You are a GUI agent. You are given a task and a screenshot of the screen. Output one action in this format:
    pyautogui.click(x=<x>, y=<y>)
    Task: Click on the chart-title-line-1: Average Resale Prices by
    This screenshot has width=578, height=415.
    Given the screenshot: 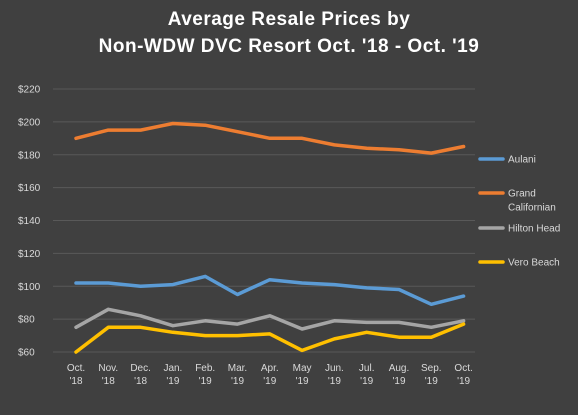 What is the action you would take?
    pyautogui.click(x=289, y=19)
    